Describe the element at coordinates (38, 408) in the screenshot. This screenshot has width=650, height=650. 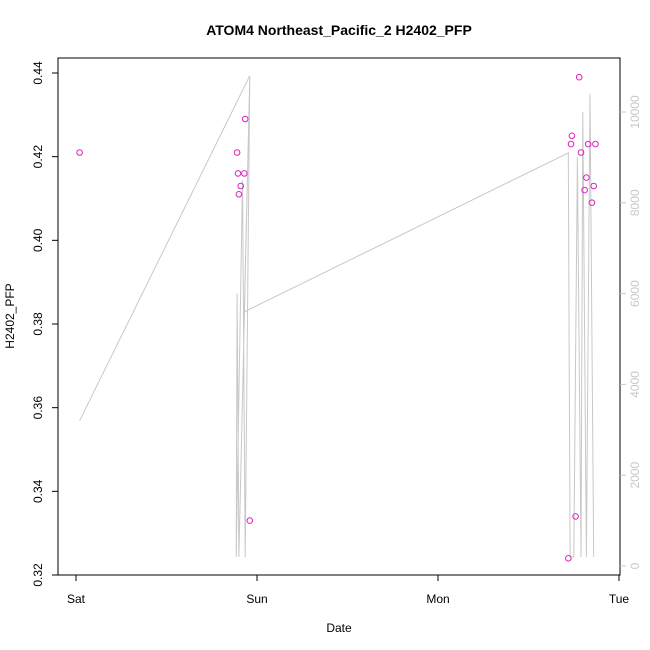
I see `y-tick-label: 0.36` at that location.